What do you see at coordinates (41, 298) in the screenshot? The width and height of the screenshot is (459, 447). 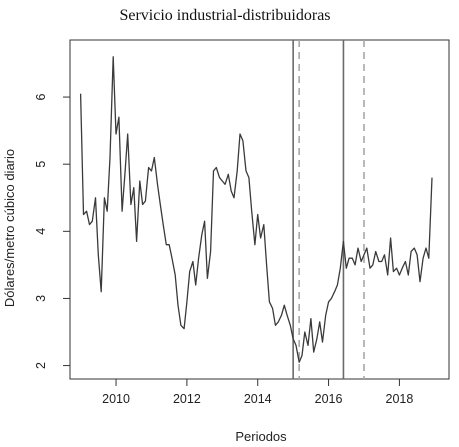 I see `y-tick-label-3: 3` at bounding box center [41, 298].